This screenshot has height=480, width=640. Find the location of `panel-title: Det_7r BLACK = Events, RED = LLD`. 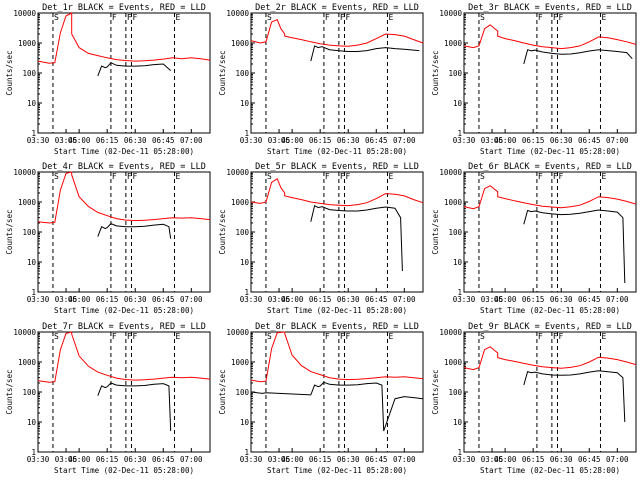

panel-title: Det_7r BLACK = Events, RED = LLD is located at coordinates (124, 327).